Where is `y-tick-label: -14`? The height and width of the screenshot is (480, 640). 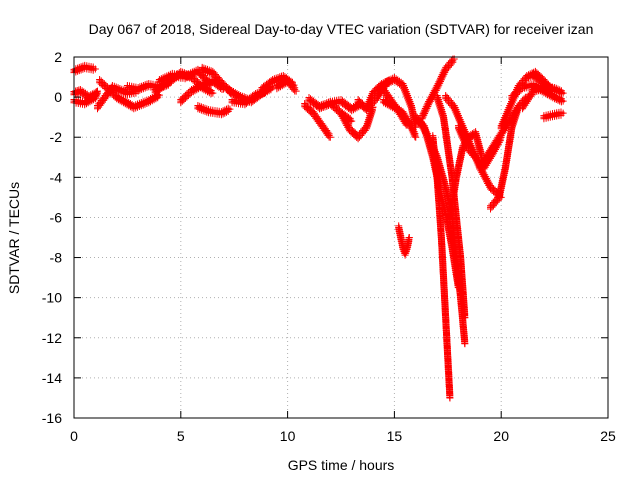 y-tick-label: -14 is located at coordinates (52, 378).